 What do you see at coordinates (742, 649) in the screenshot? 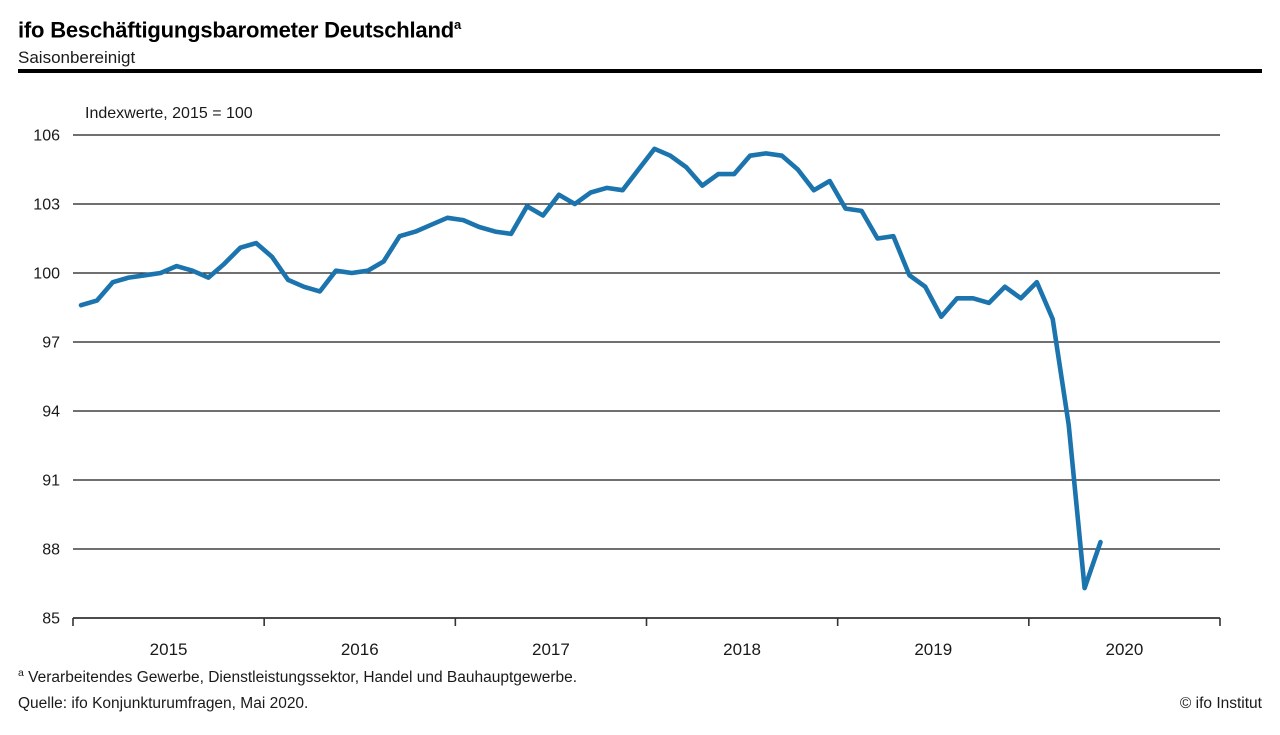
I see `x-tick-label: 2018` at bounding box center [742, 649].